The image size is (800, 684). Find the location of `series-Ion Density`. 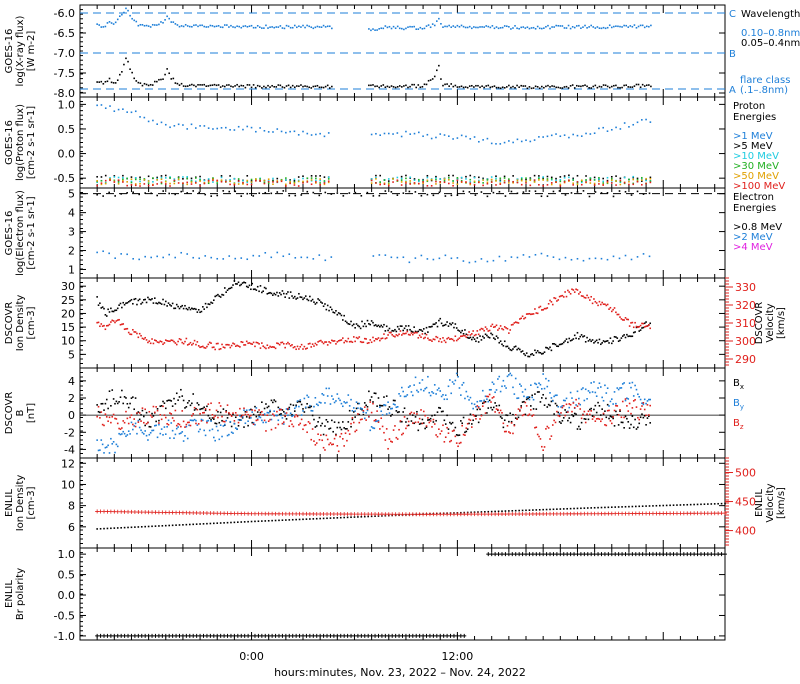

series-Ion Density is located at coordinates (411, 516).